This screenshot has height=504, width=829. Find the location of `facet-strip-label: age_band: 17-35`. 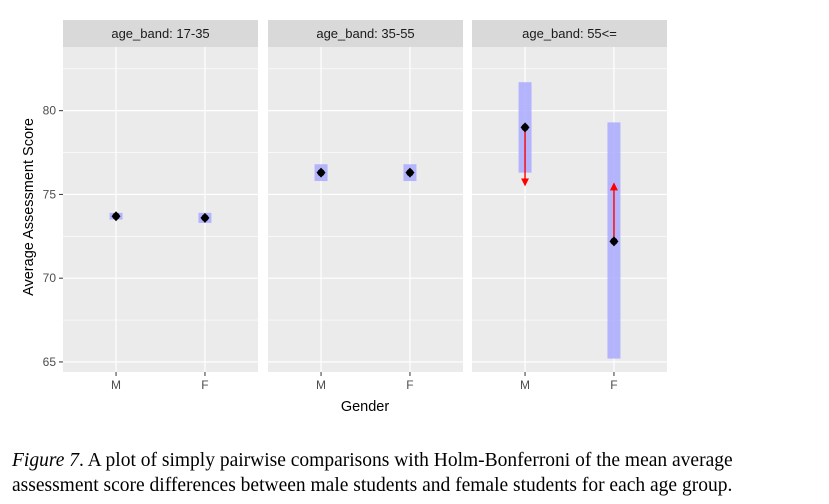

facet-strip-label: age_band: 17-35 is located at coordinates (160, 33).